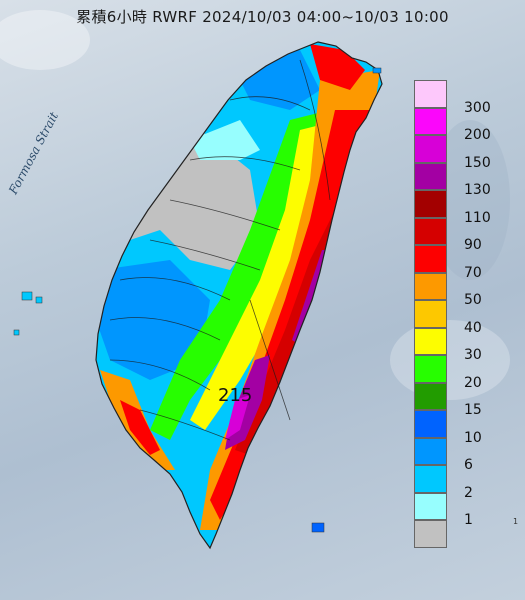  I want to click on legend-label: 10, so click(473, 437).